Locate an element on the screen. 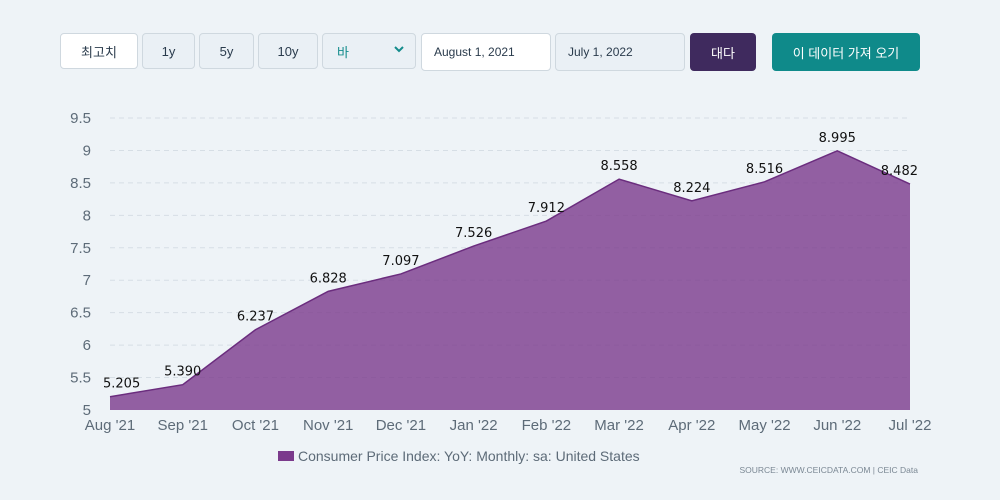 The width and height of the screenshot is (1000, 500). data-label: 8.995 is located at coordinates (837, 138).